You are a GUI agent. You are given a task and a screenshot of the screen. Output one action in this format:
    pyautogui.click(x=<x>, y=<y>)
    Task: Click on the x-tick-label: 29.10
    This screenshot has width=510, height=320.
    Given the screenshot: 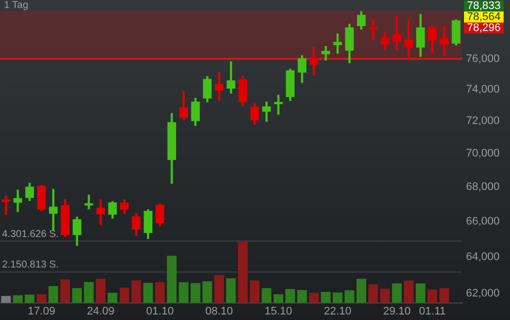 What is the action you would take?
    pyautogui.click(x=397, y=311)
    